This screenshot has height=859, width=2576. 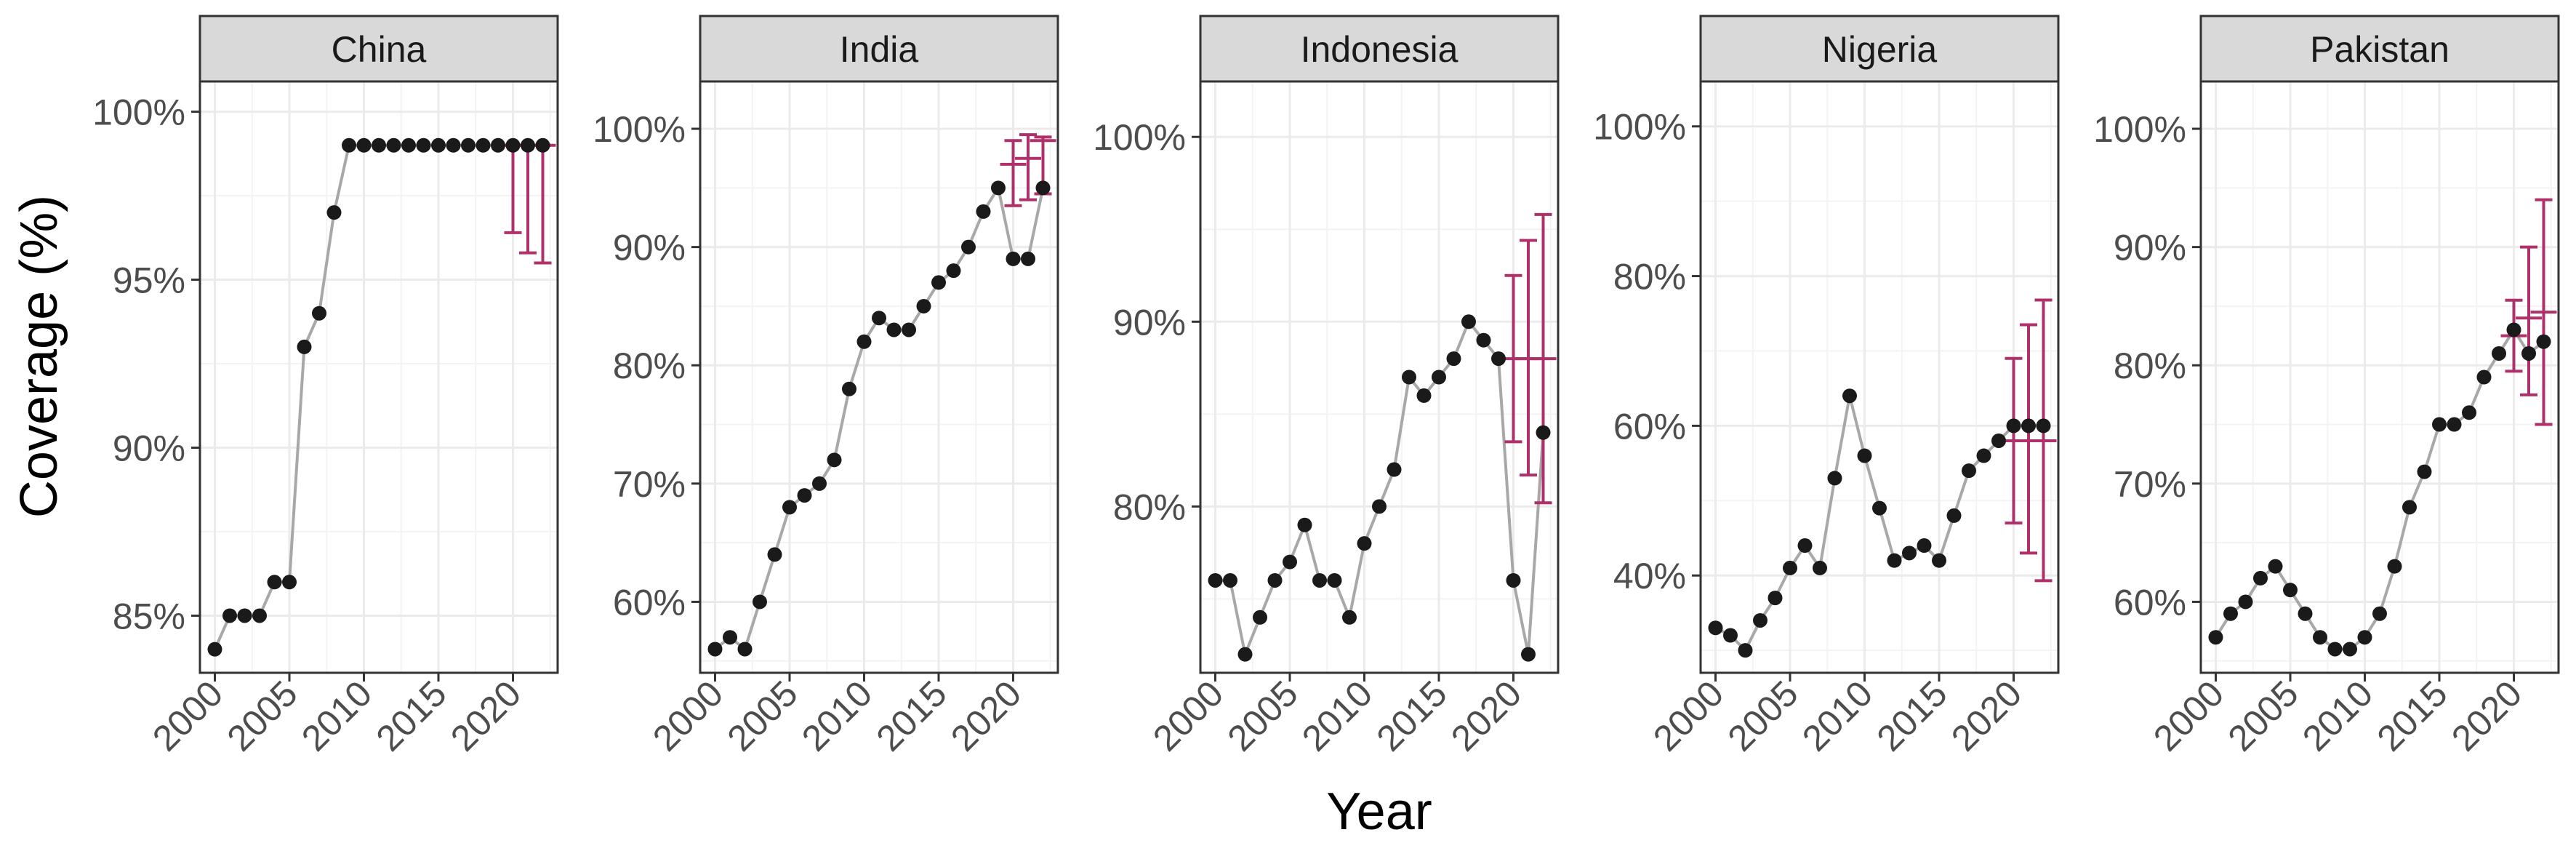 I want to click on facet-label: India, so click(x=879, y=49).